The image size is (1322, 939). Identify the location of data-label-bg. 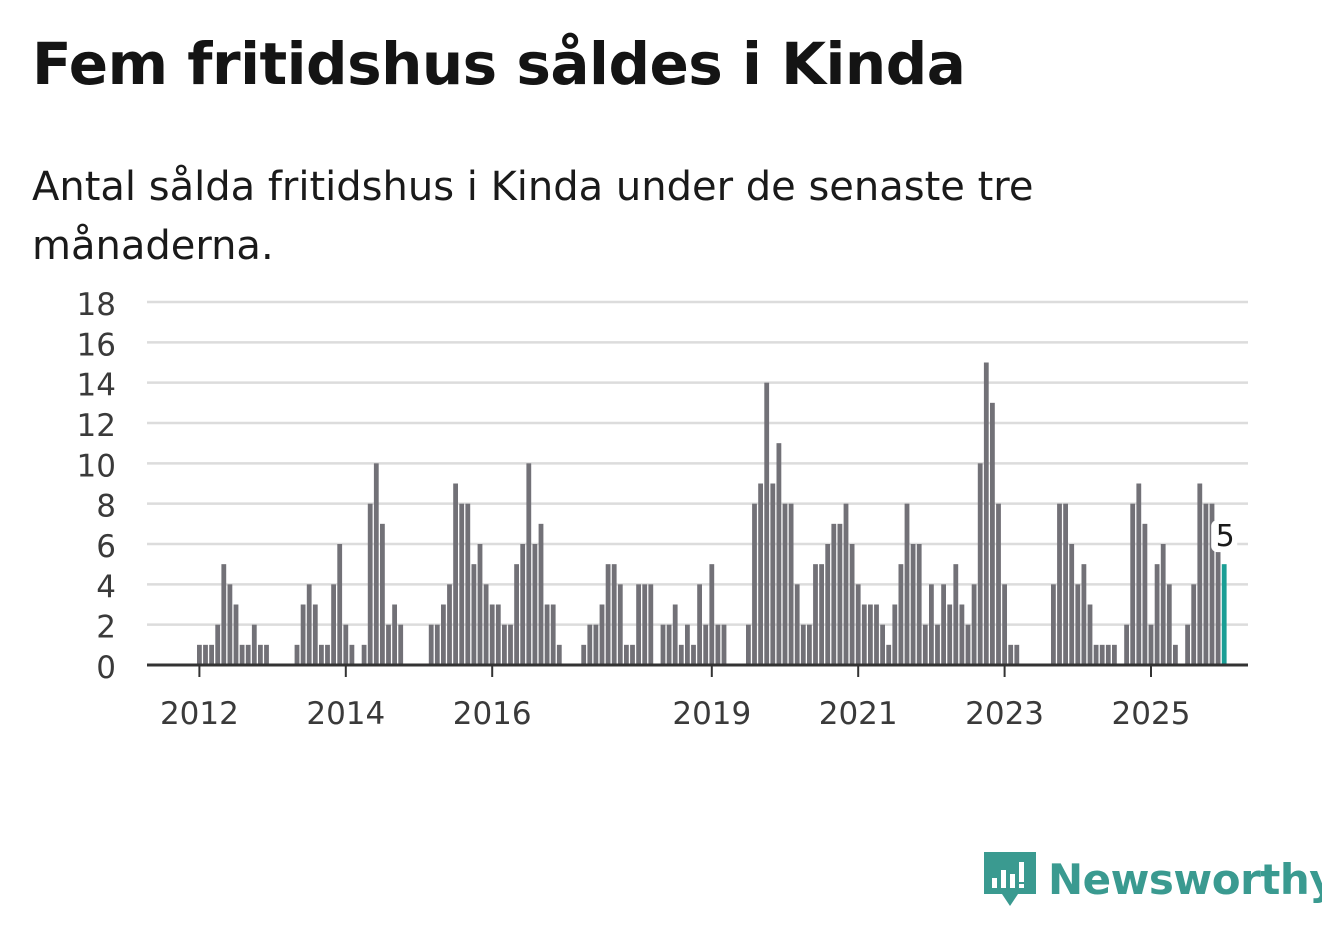
(1224, 536).